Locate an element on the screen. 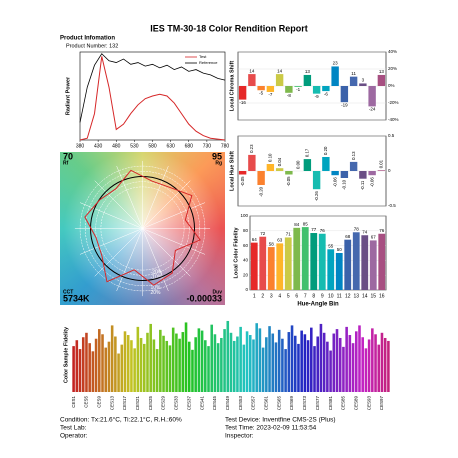 This screenshot has width=458, height=458. test-polygon is located at coordinates (142, 227).